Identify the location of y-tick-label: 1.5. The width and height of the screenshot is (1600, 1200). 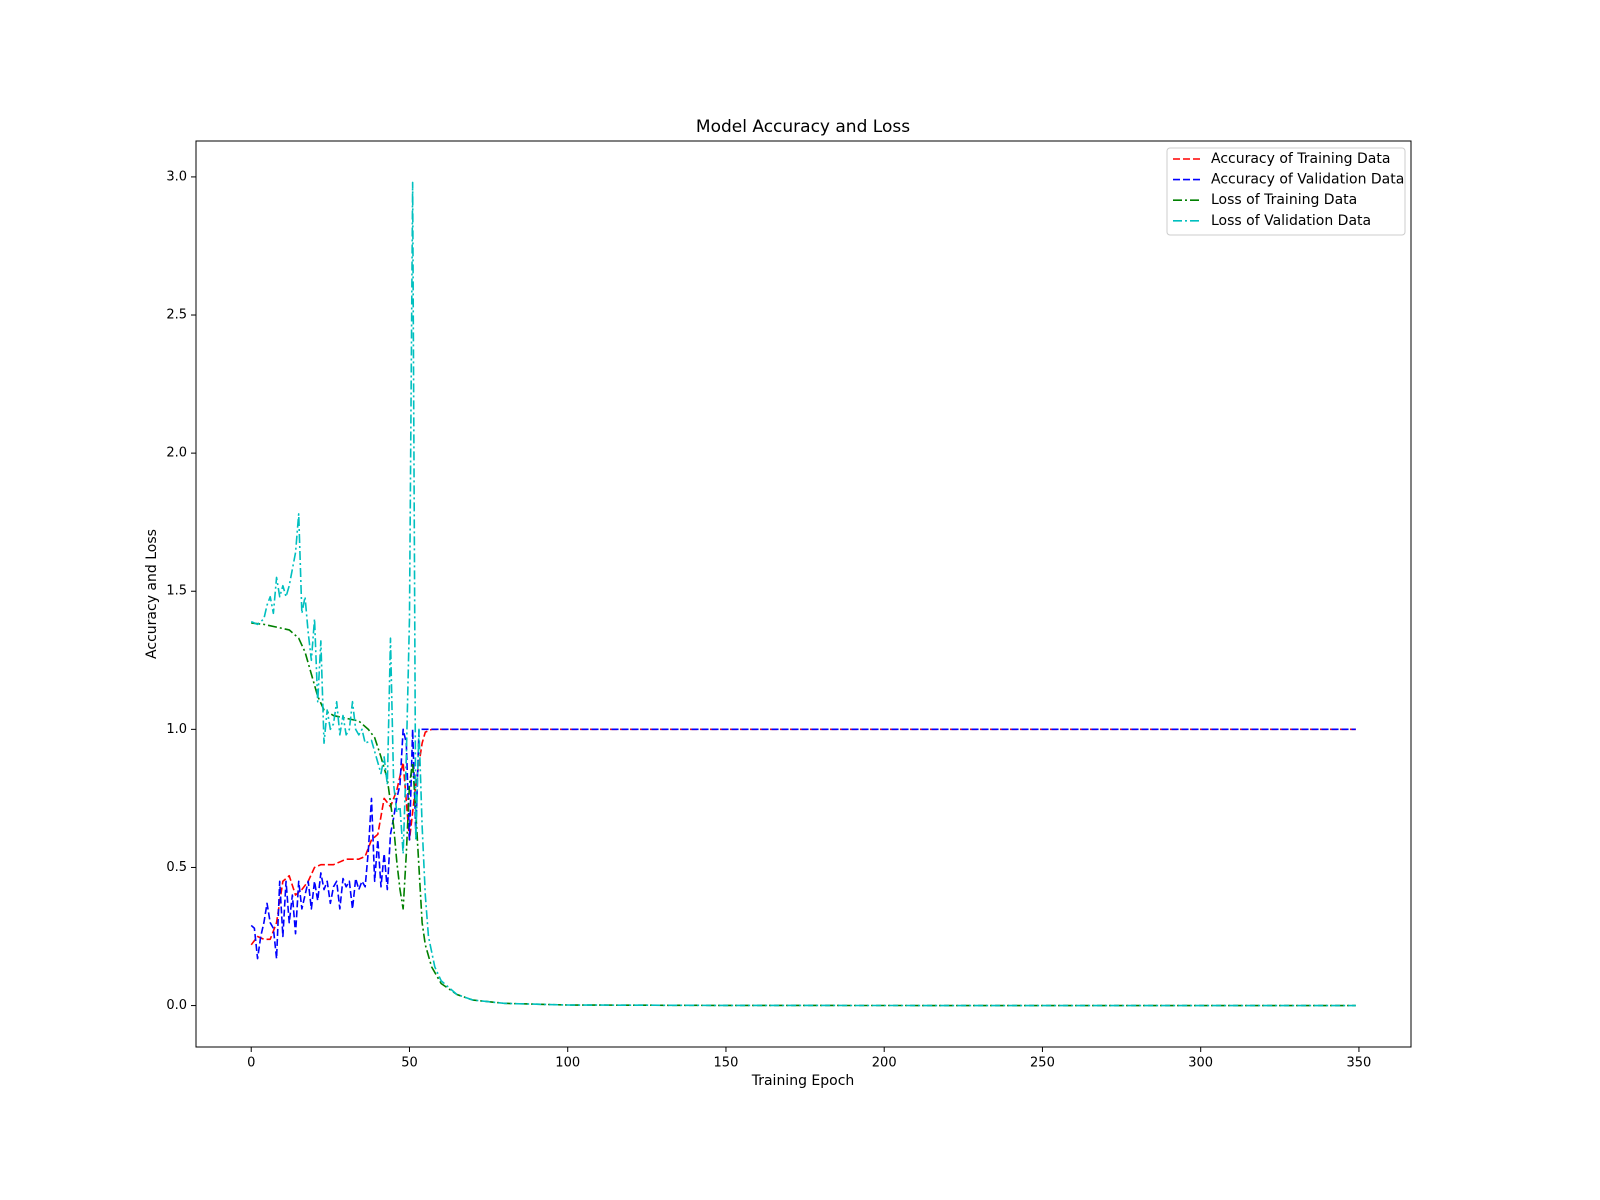
(176, 591).